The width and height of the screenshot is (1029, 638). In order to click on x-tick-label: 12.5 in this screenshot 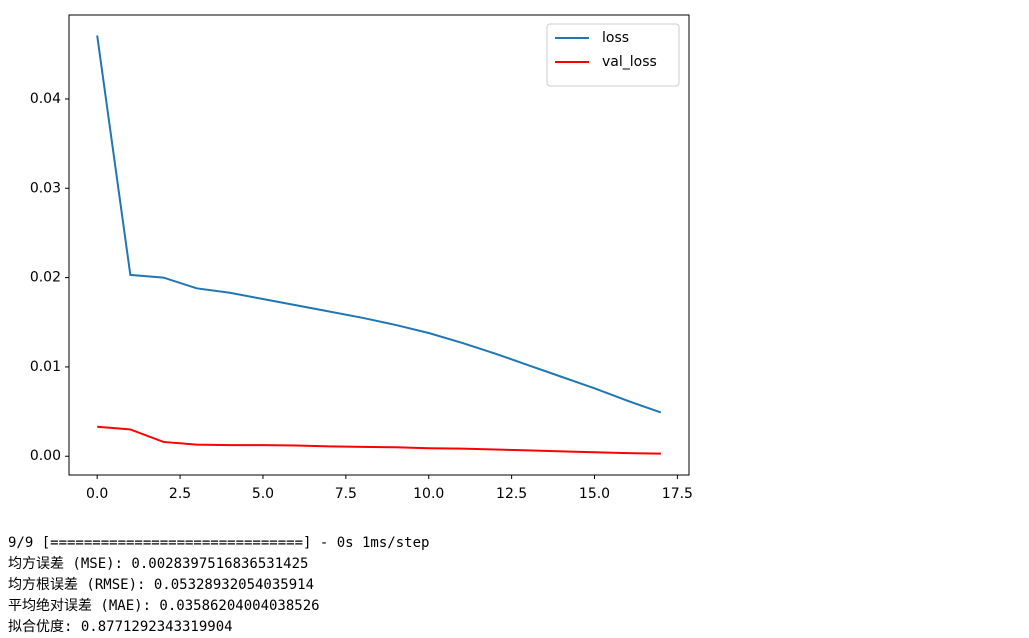, I will do `click(511, 494)`.